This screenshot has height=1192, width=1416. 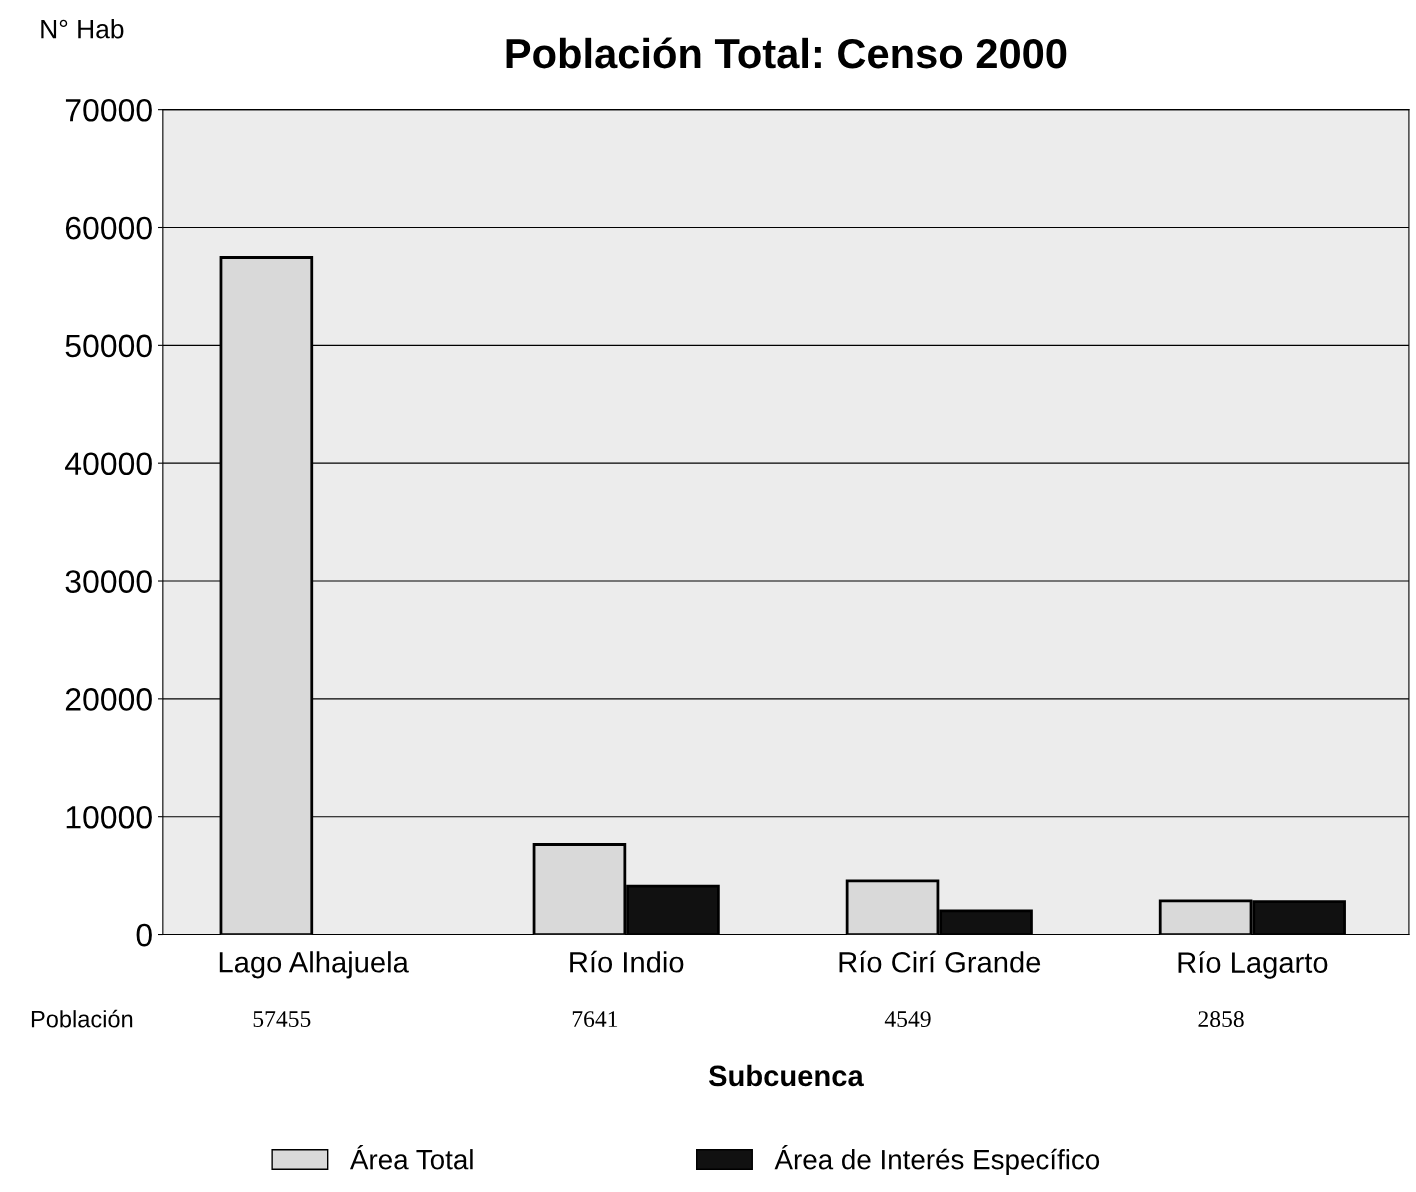 What do you see at coordinates (82, 29) in the screenshot?
I see `y-axis-title: N° Hab` at bounding box center [82, 29].